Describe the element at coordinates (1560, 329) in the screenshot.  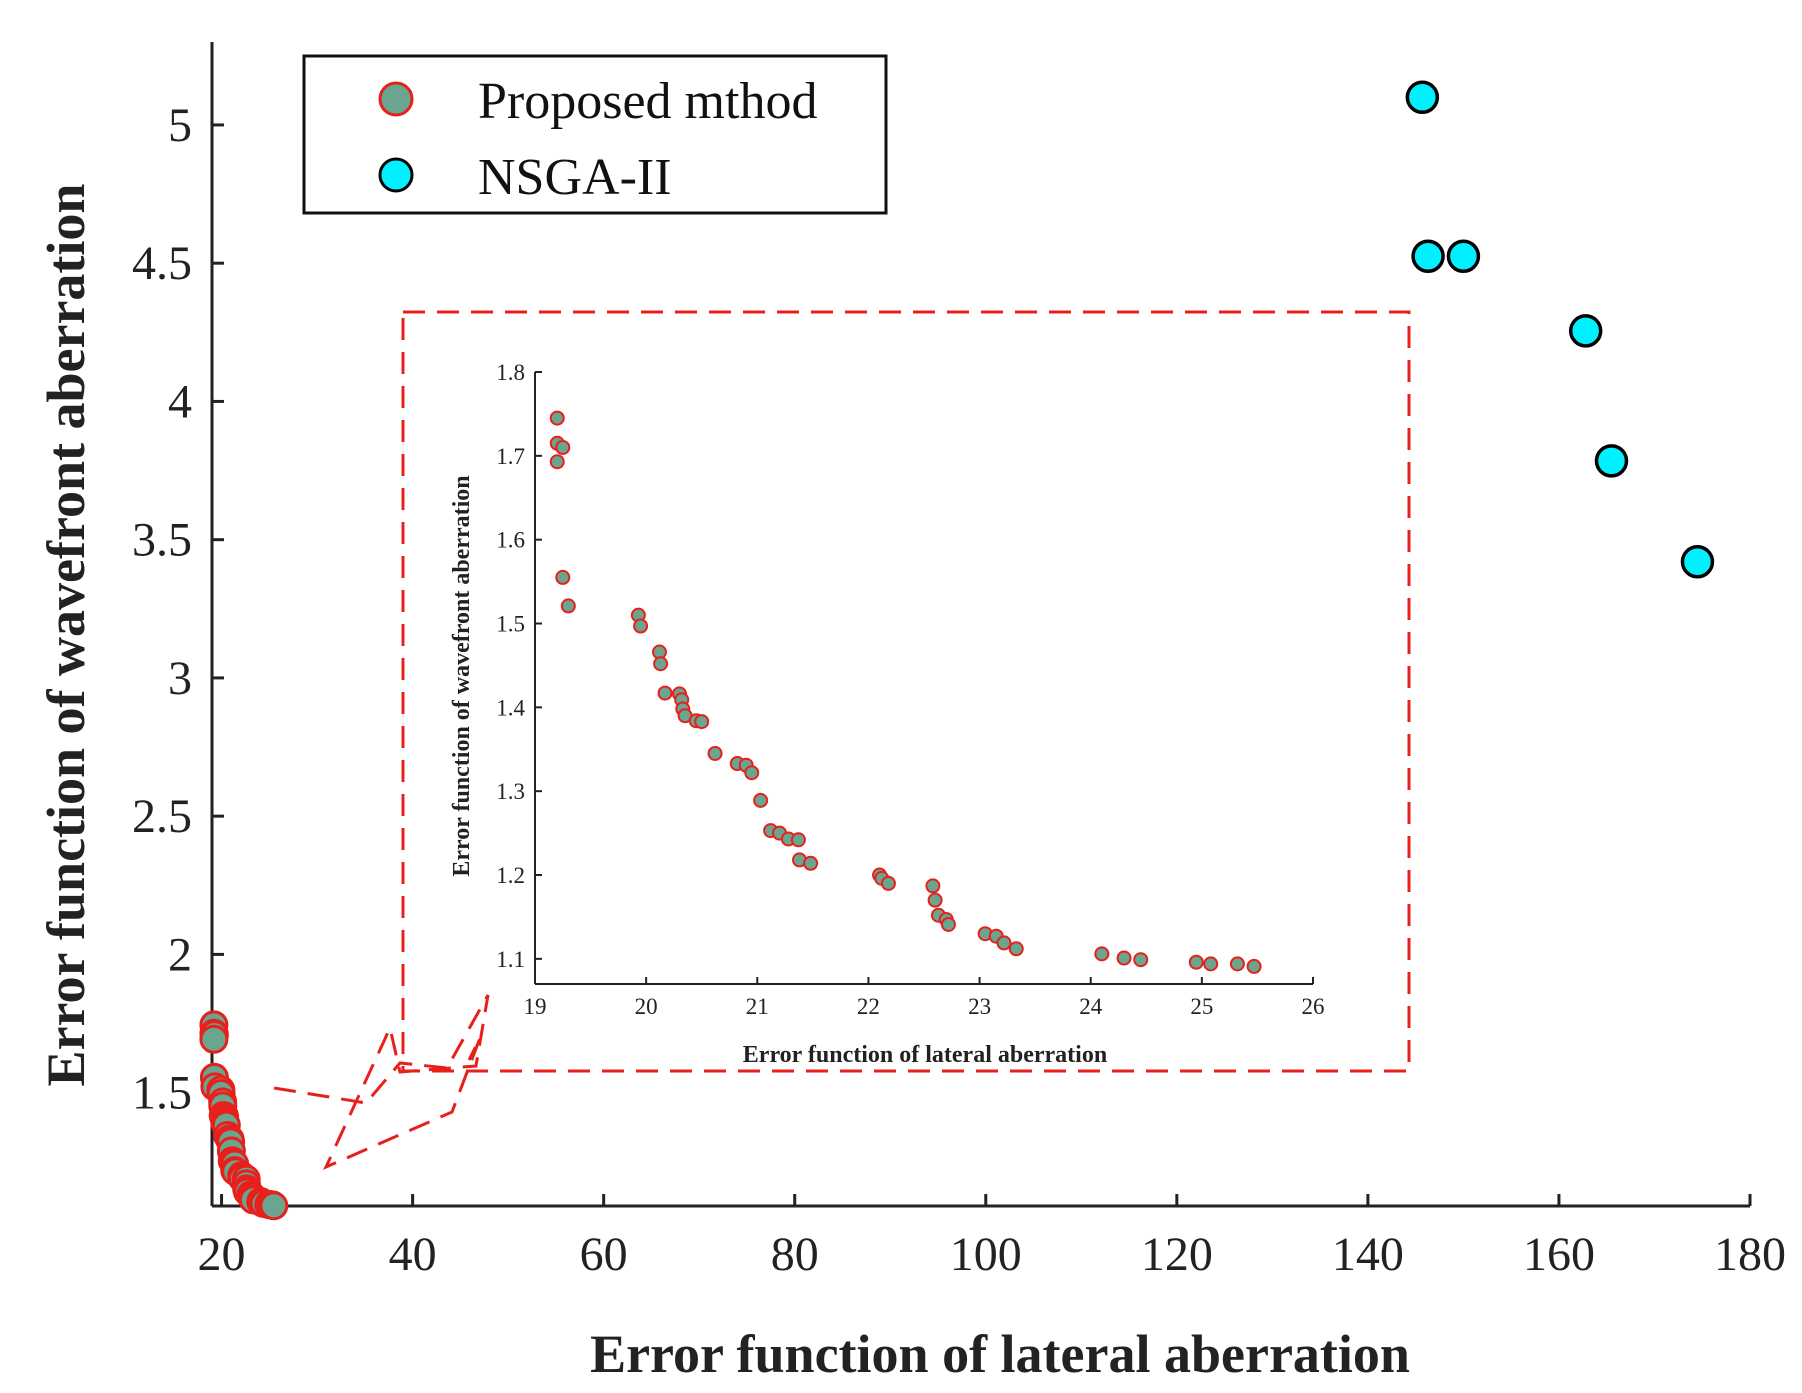
I see `main-nsga-series` at that location.